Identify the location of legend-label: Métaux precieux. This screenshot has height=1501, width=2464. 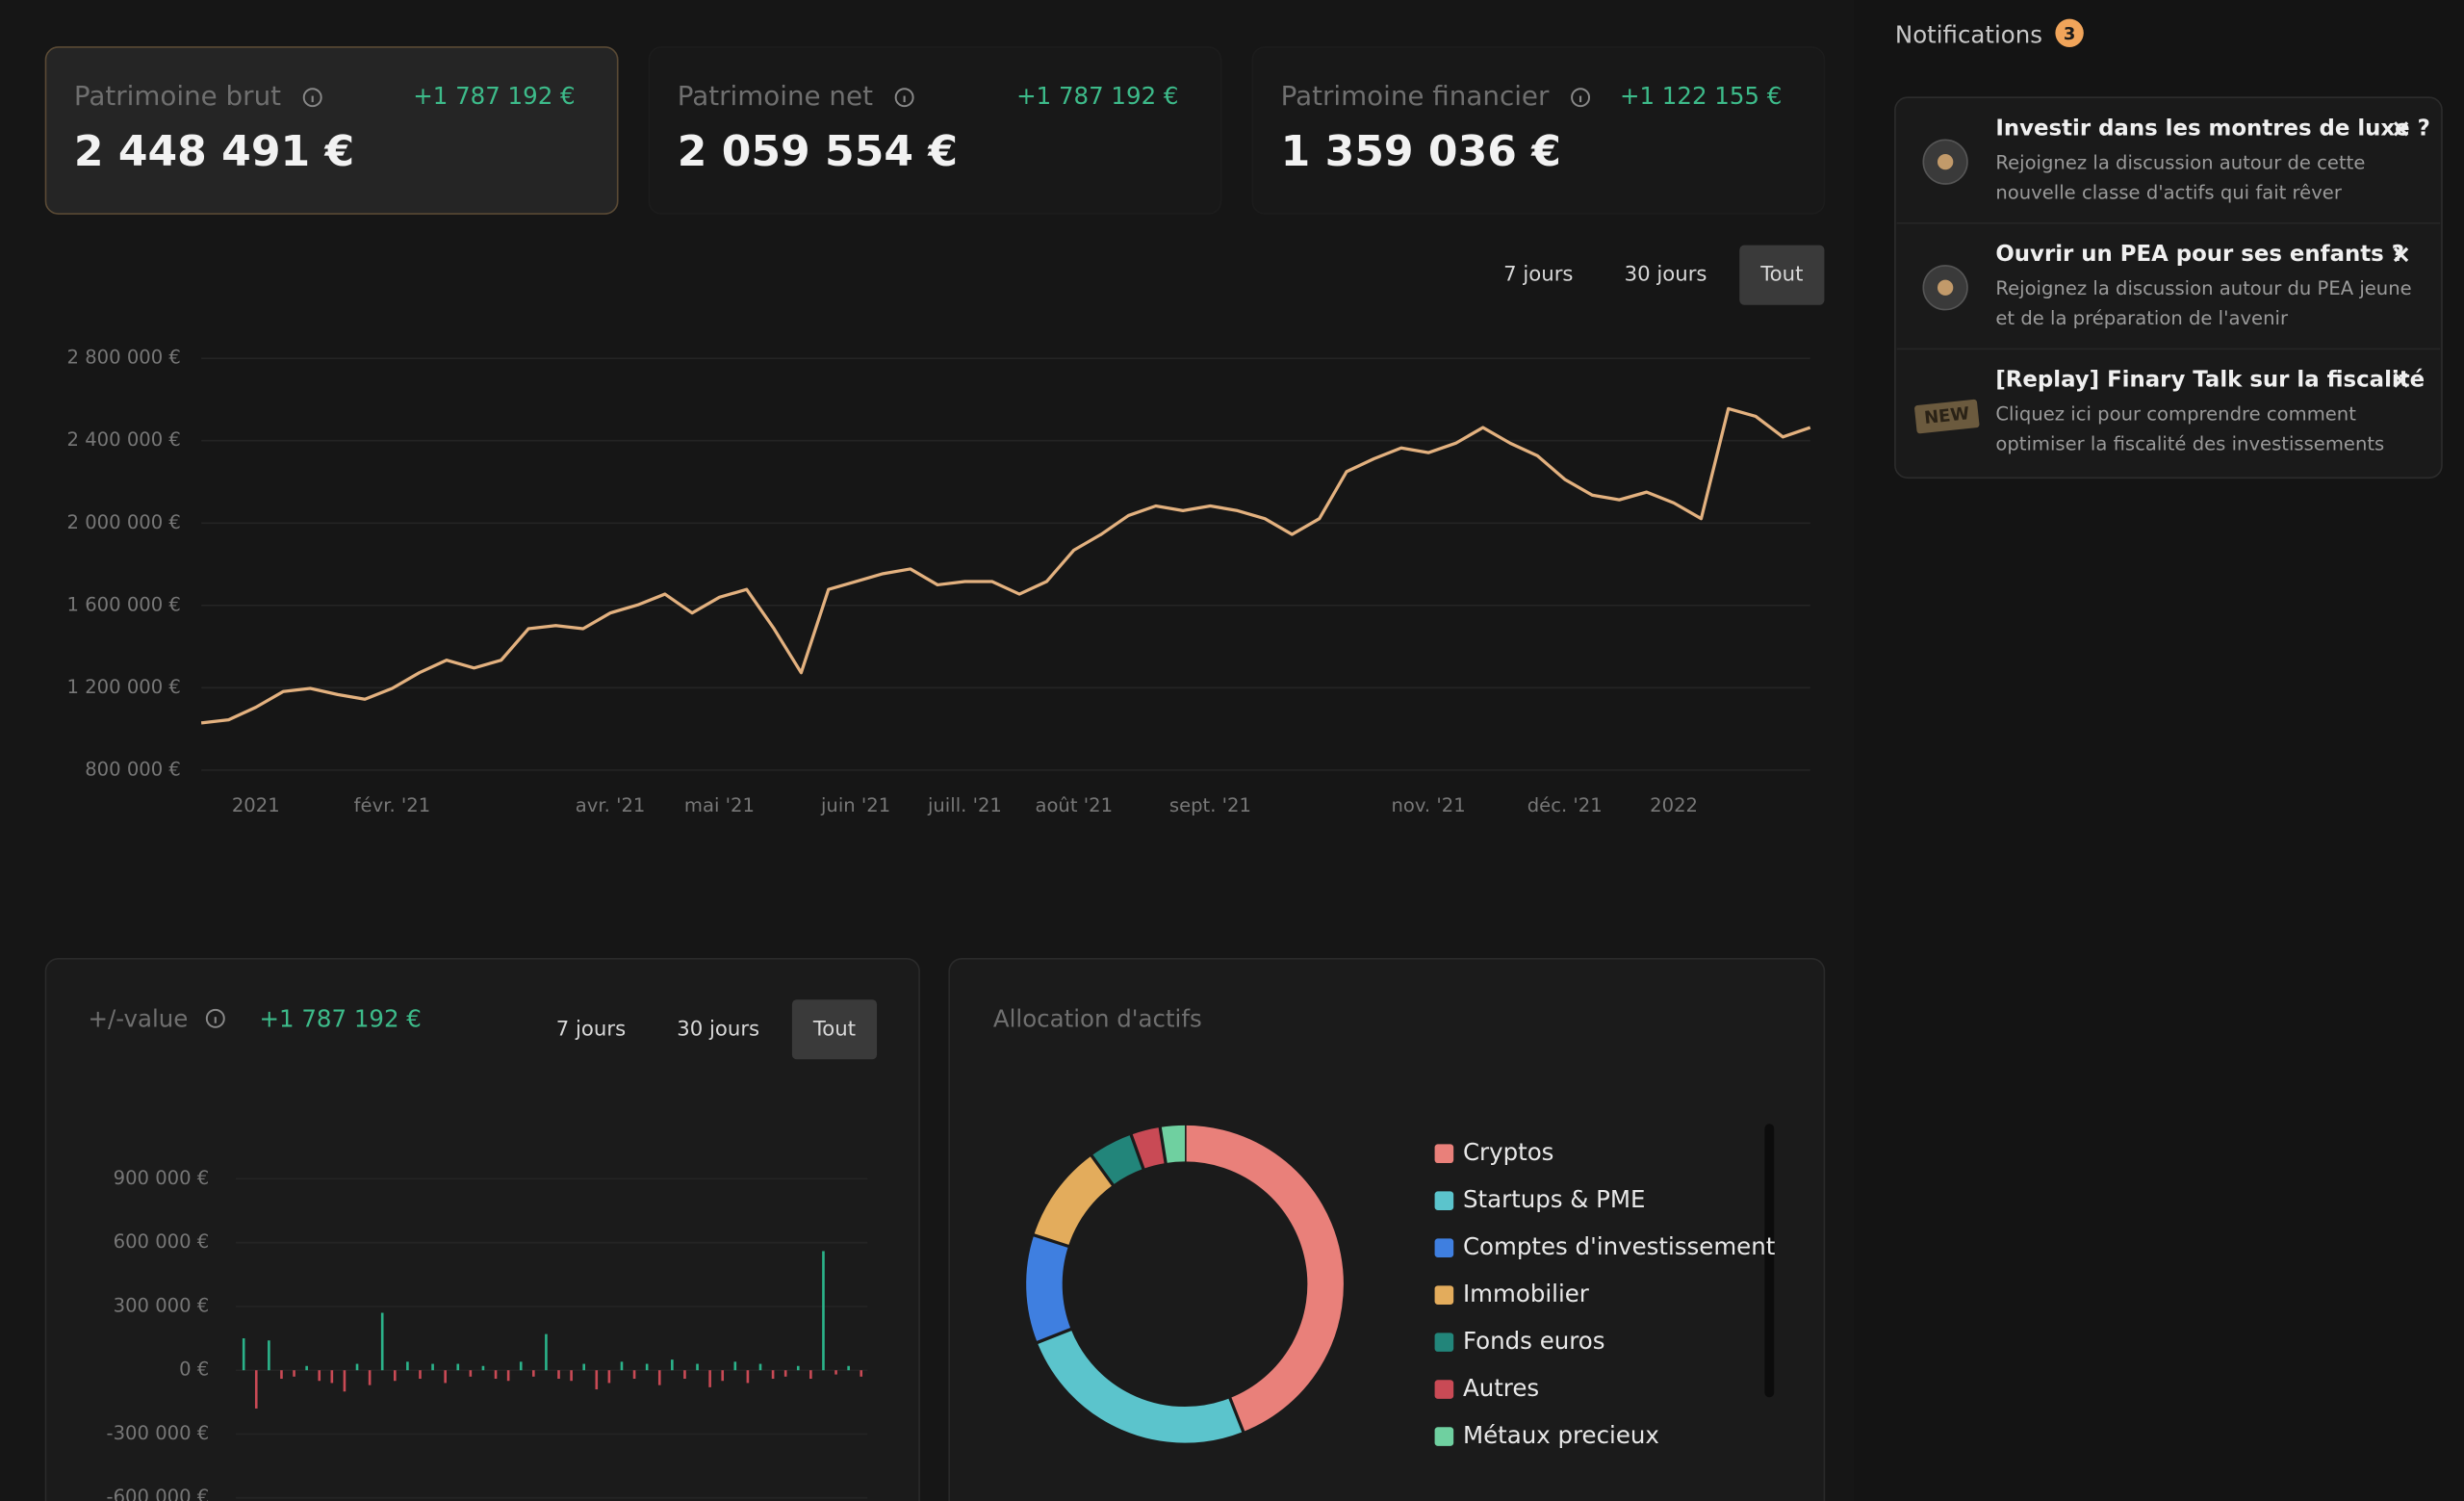
(1561, 1435).